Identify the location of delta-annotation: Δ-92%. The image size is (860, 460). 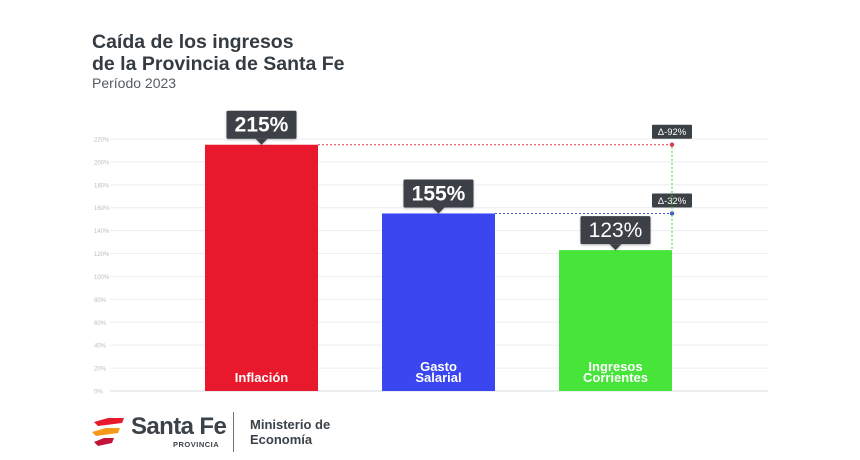
(505, 135).